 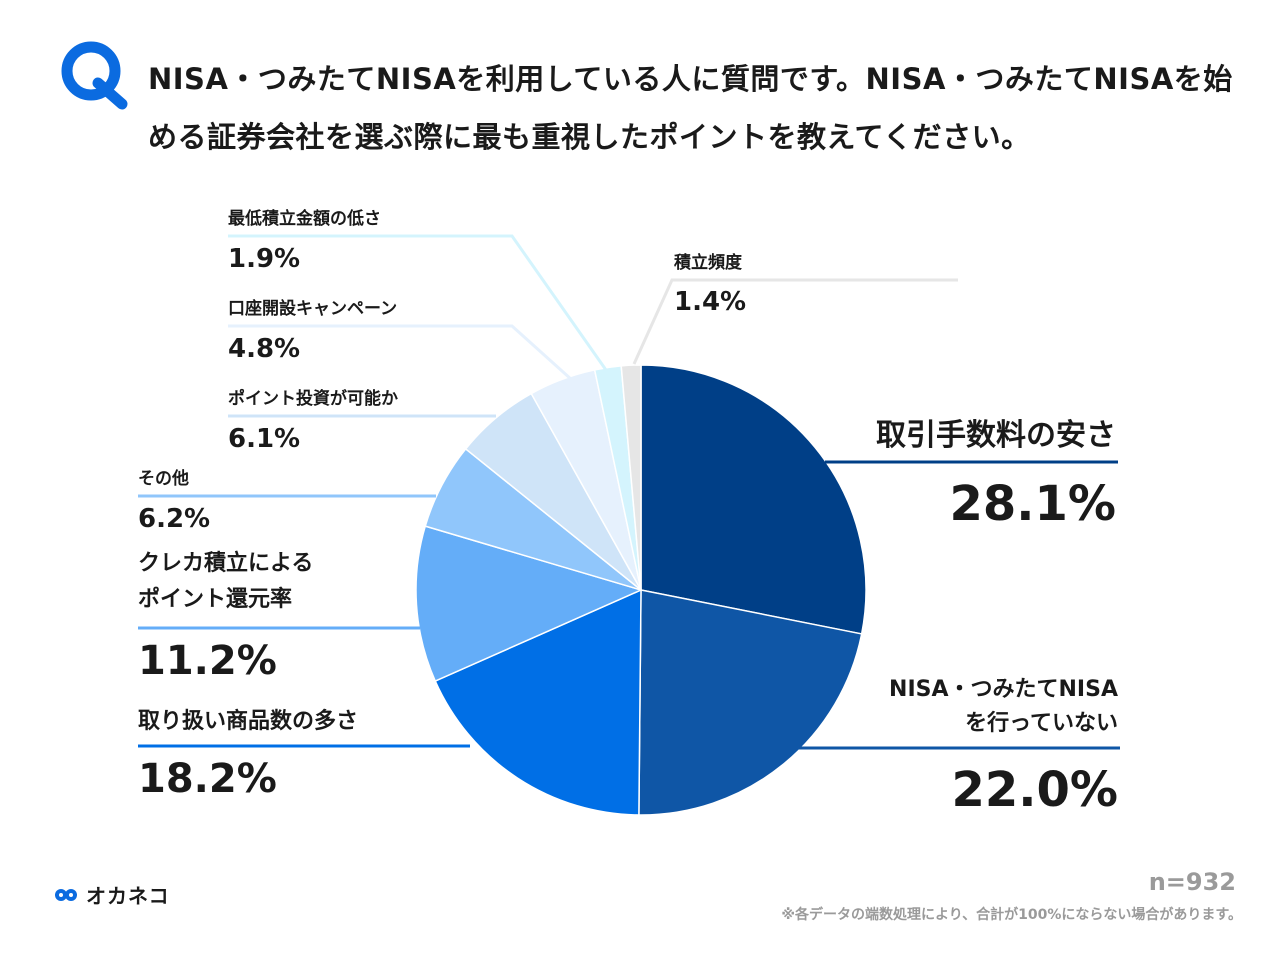 What do you see at coordinates (215, 599) in the screenshot?
I see `label-credit-name2: ポイント還元率` at bounding box center [215, 599].